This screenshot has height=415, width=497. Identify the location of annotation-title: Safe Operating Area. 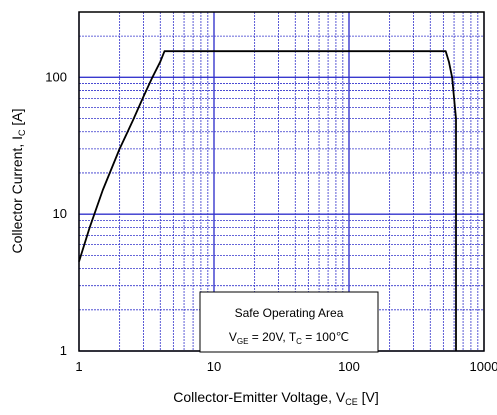
(289, 313).